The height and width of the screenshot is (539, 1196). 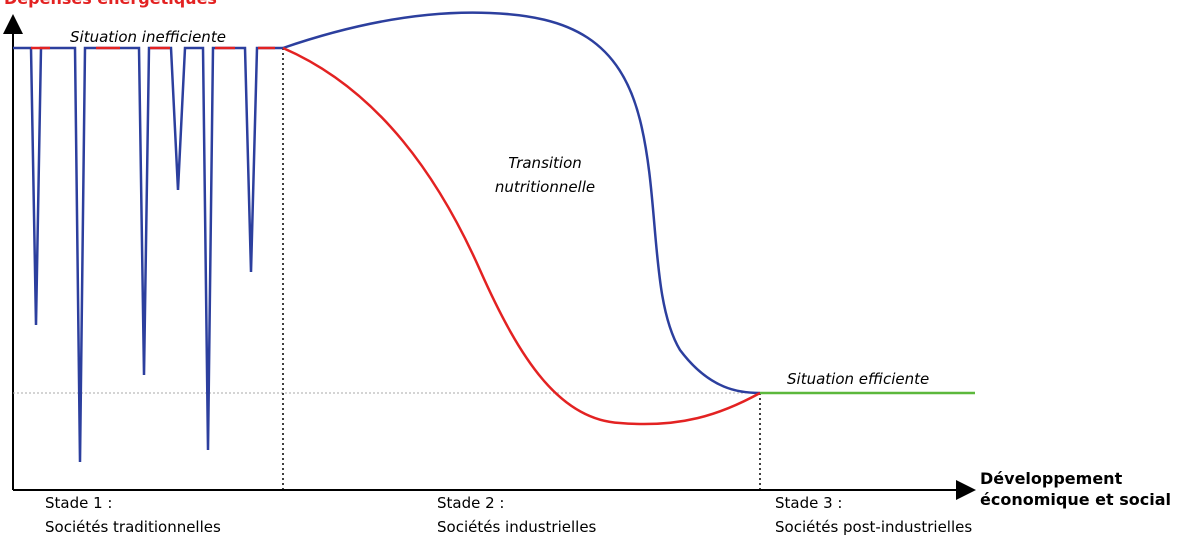 What do you see at coordinates (545, 163) in the screenshot?
I see `annotation: Transition` at bounding box center [545, 163].